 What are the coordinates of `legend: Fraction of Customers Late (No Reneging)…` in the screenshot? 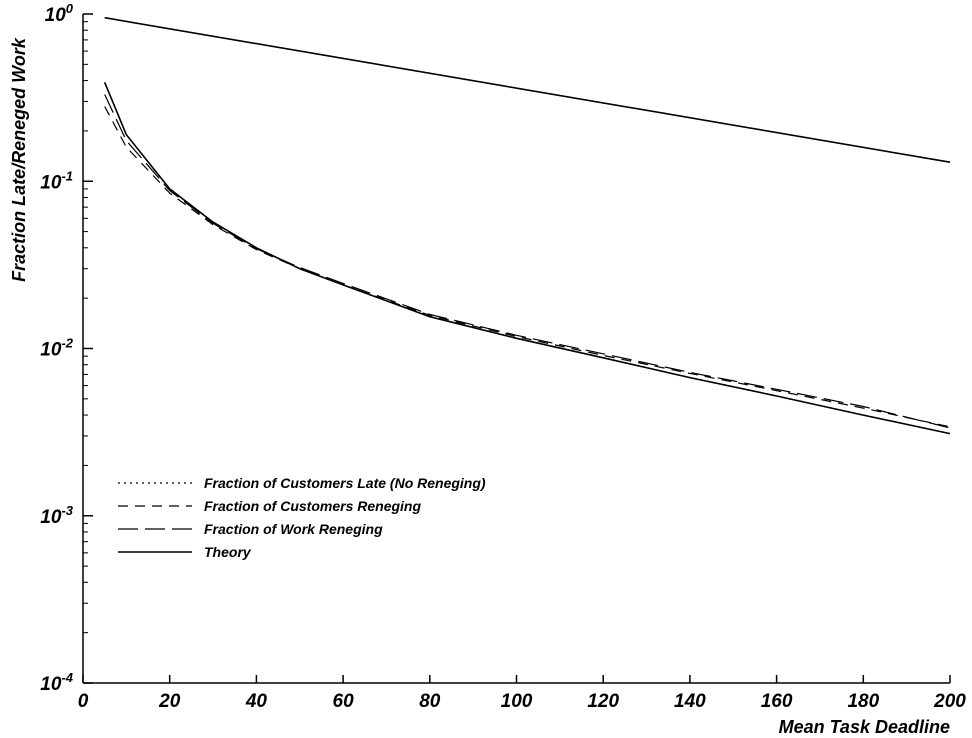 It's located at (302, 517).